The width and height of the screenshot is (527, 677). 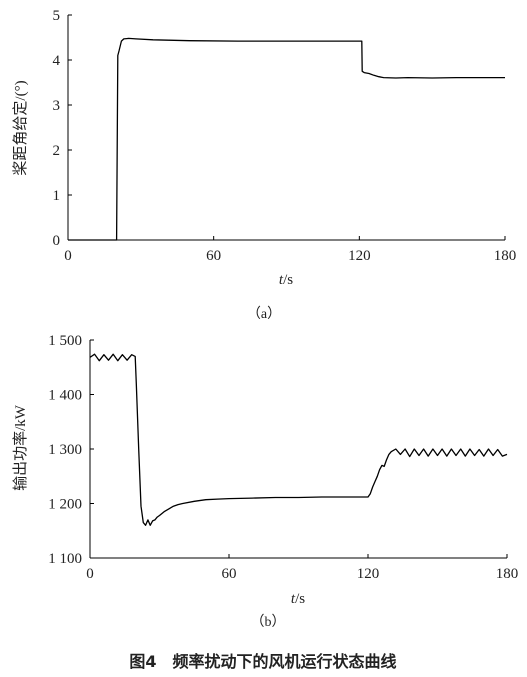 I want to click on x-axis-label-a-var: t, so click(x=281, y=280).